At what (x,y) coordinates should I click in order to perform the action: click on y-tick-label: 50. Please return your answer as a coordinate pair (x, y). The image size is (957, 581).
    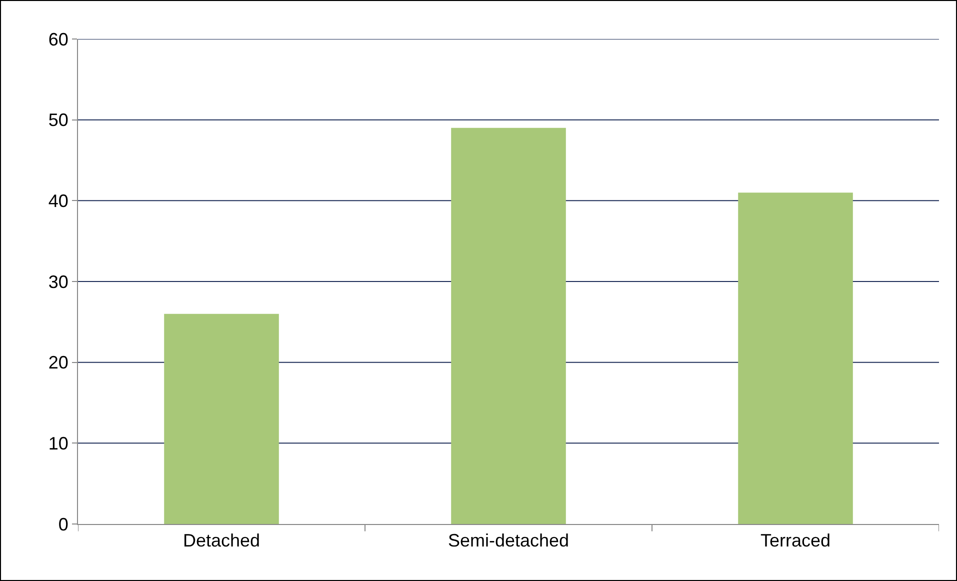
    Looking at the image, I should click on (58, 120).